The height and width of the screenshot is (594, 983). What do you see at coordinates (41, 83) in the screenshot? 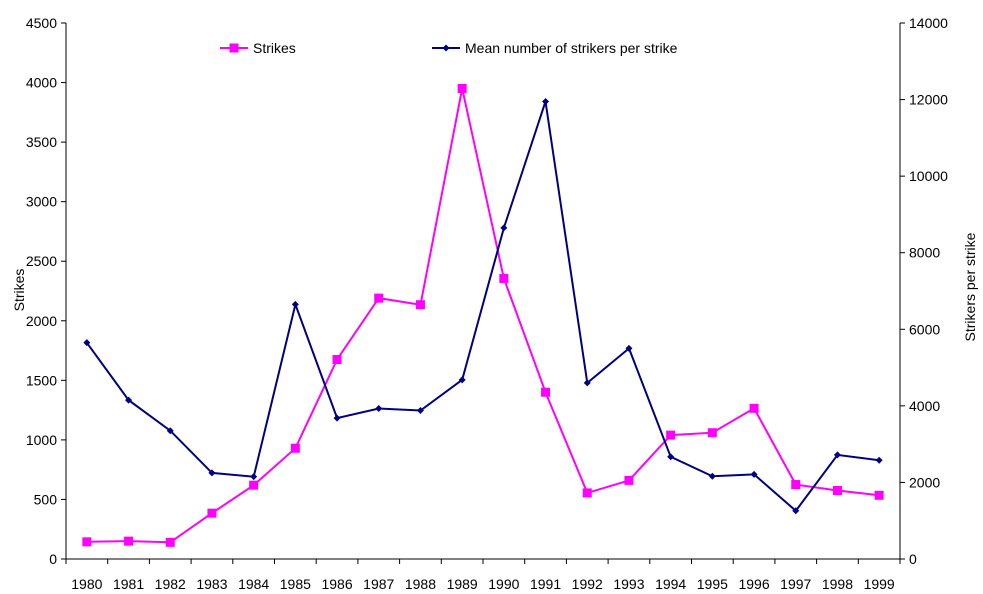
I see `y-tick-left-label: 4000` at bounding box center [41, 83].